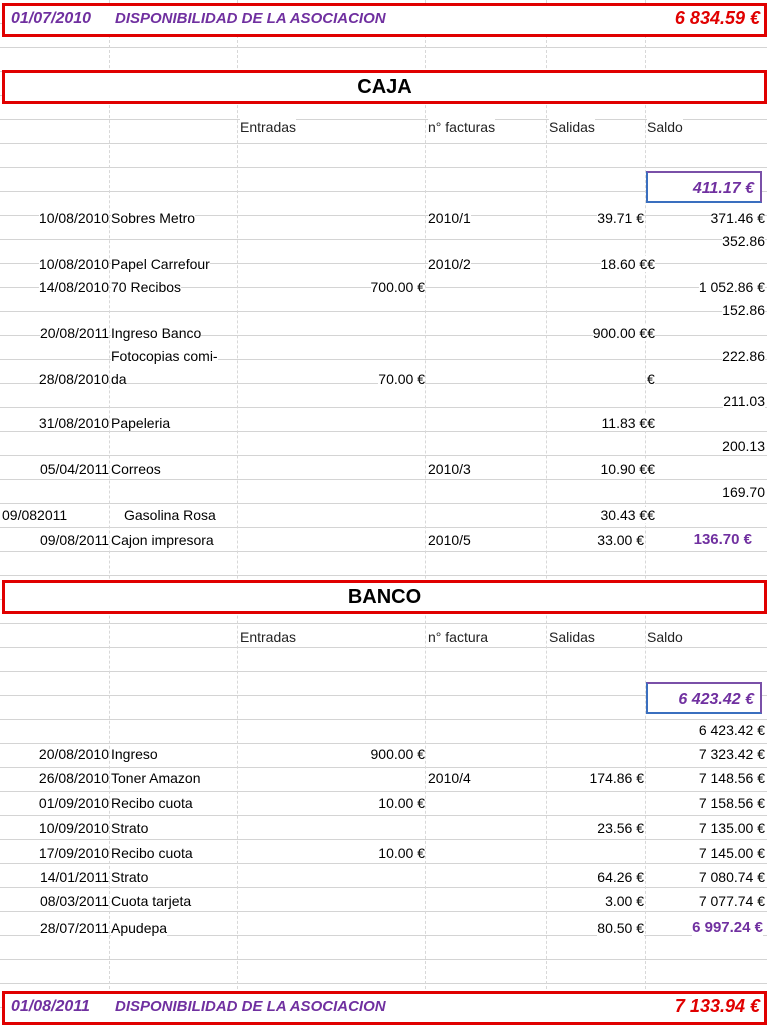  I want to click on banco-row-salidas: 3.00 €, so click(624, 901).